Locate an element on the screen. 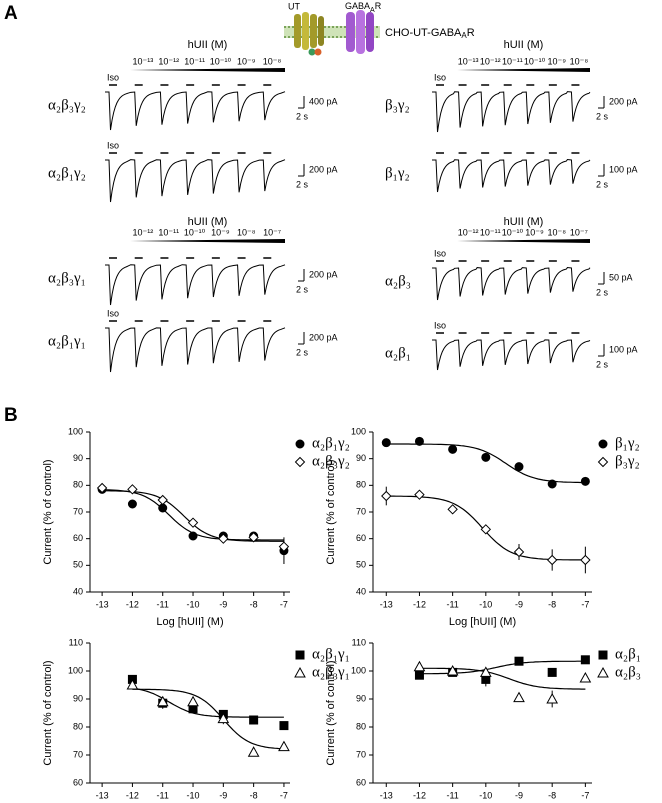 Image resolution: width=662 pixels, height=803 pixels. receptor-label: β₃γ₂ is located at coordinates (397, 105).